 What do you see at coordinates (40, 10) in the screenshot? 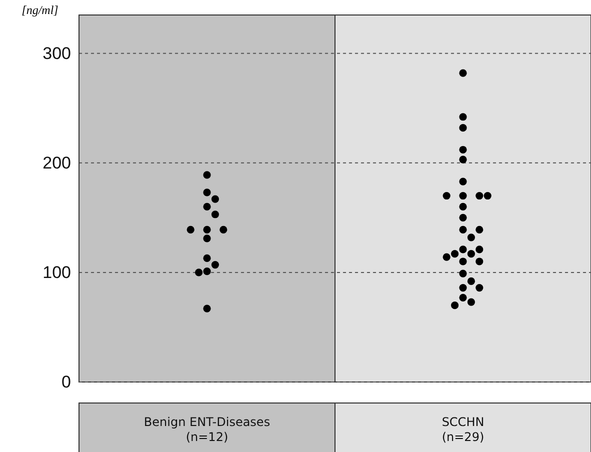
I see `y-axis-title: [ng/ml]` at bounding box center [40, 10].